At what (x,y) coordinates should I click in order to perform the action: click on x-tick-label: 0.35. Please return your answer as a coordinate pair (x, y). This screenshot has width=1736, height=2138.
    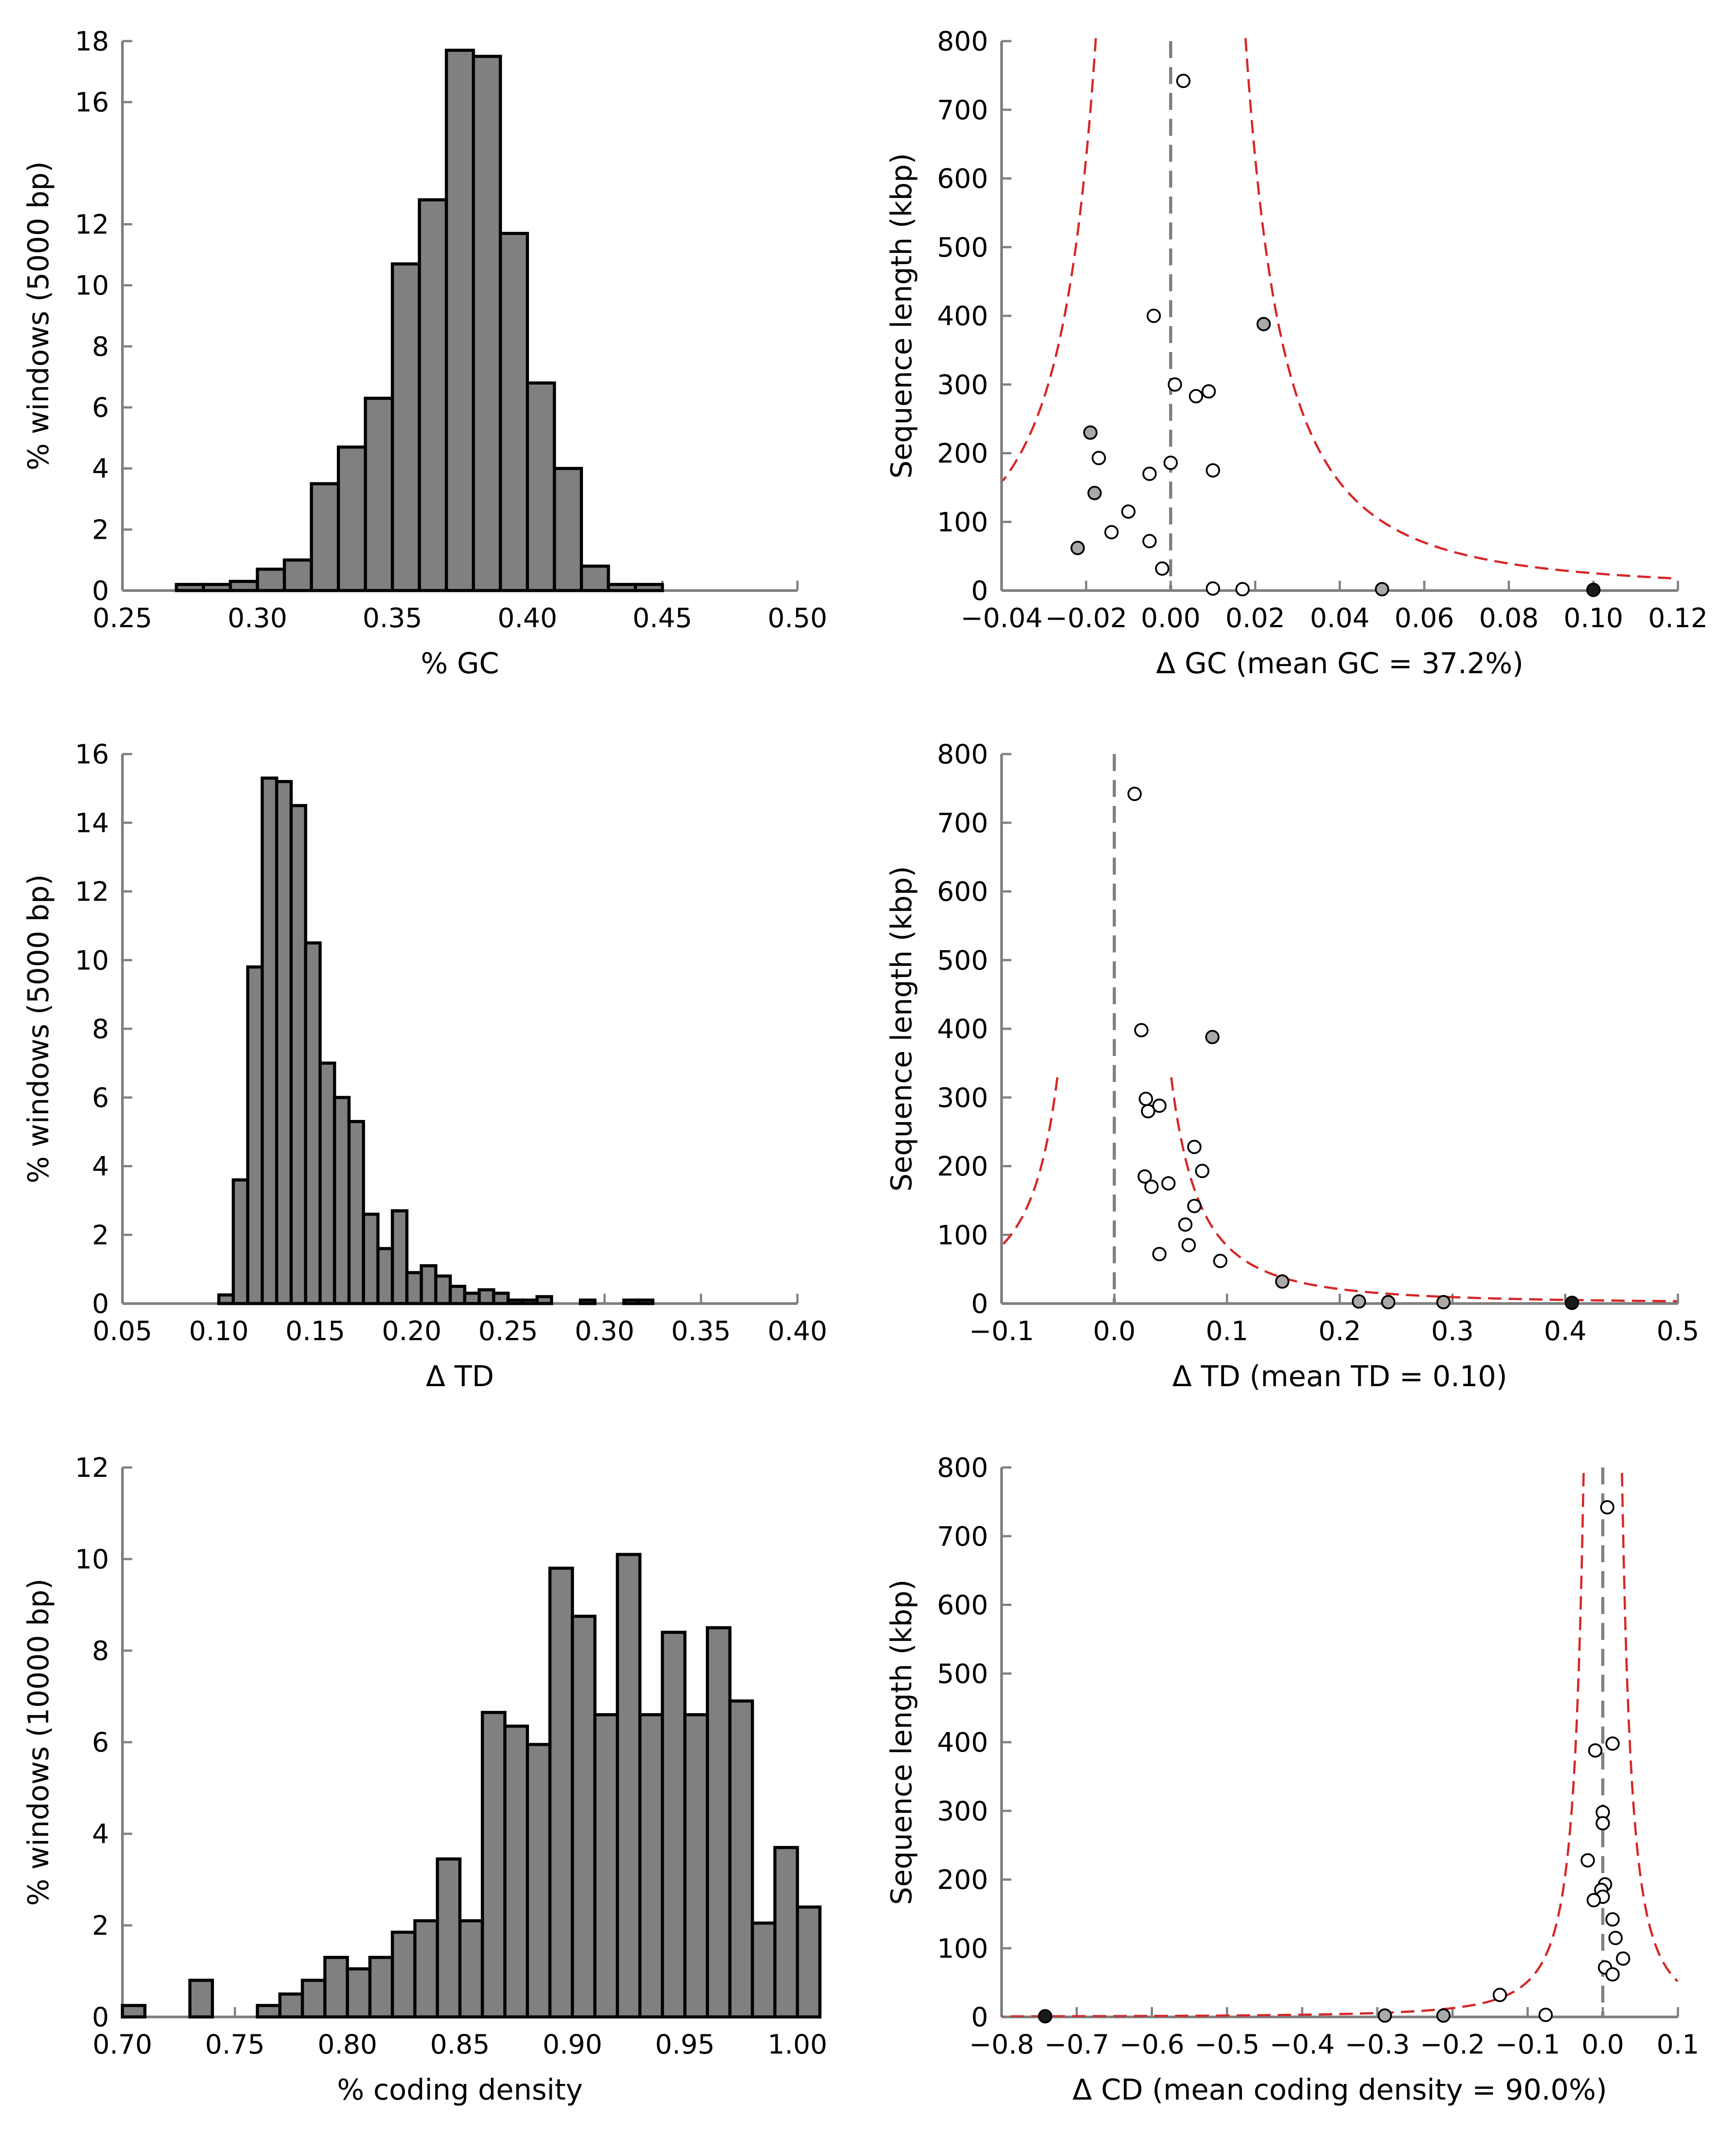
    Looking at the image, I should click on (393, 619).